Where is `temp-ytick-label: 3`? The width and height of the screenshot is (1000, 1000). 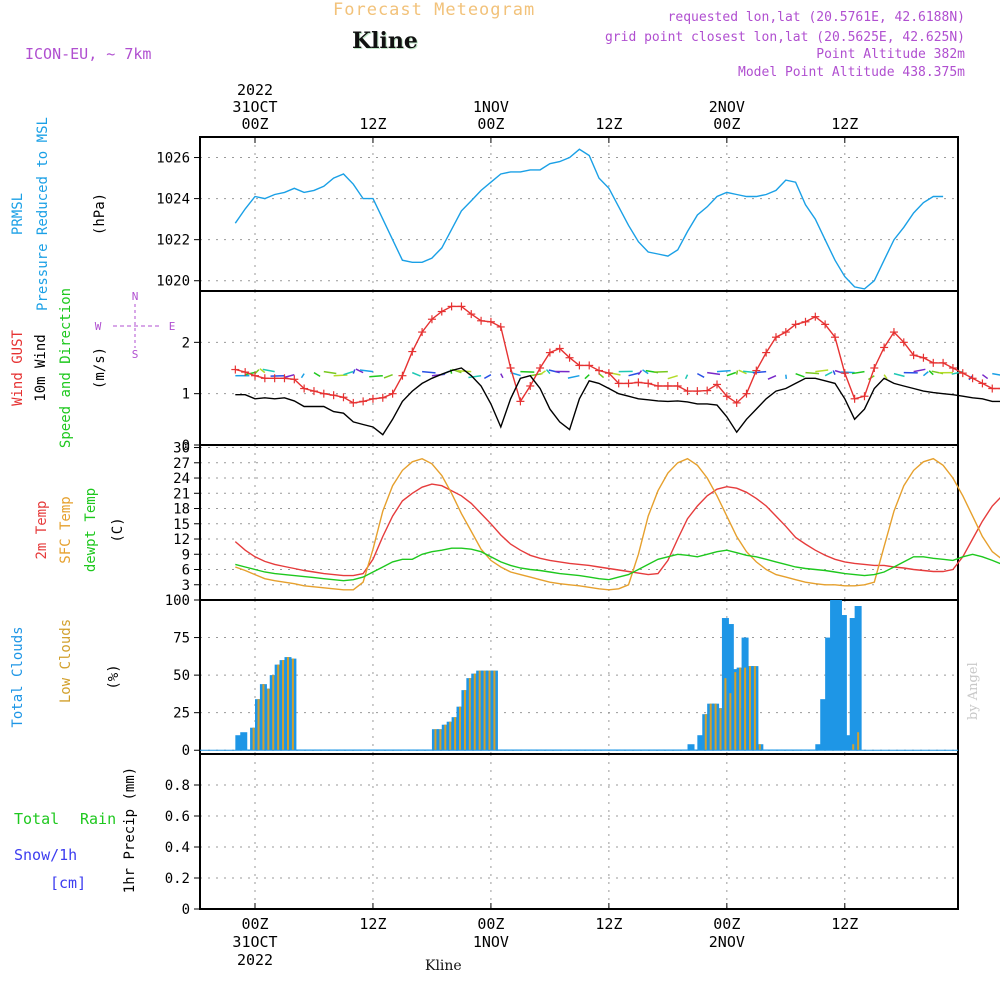 temp-ytick-label: 3 is located at coordinates (186, 586).